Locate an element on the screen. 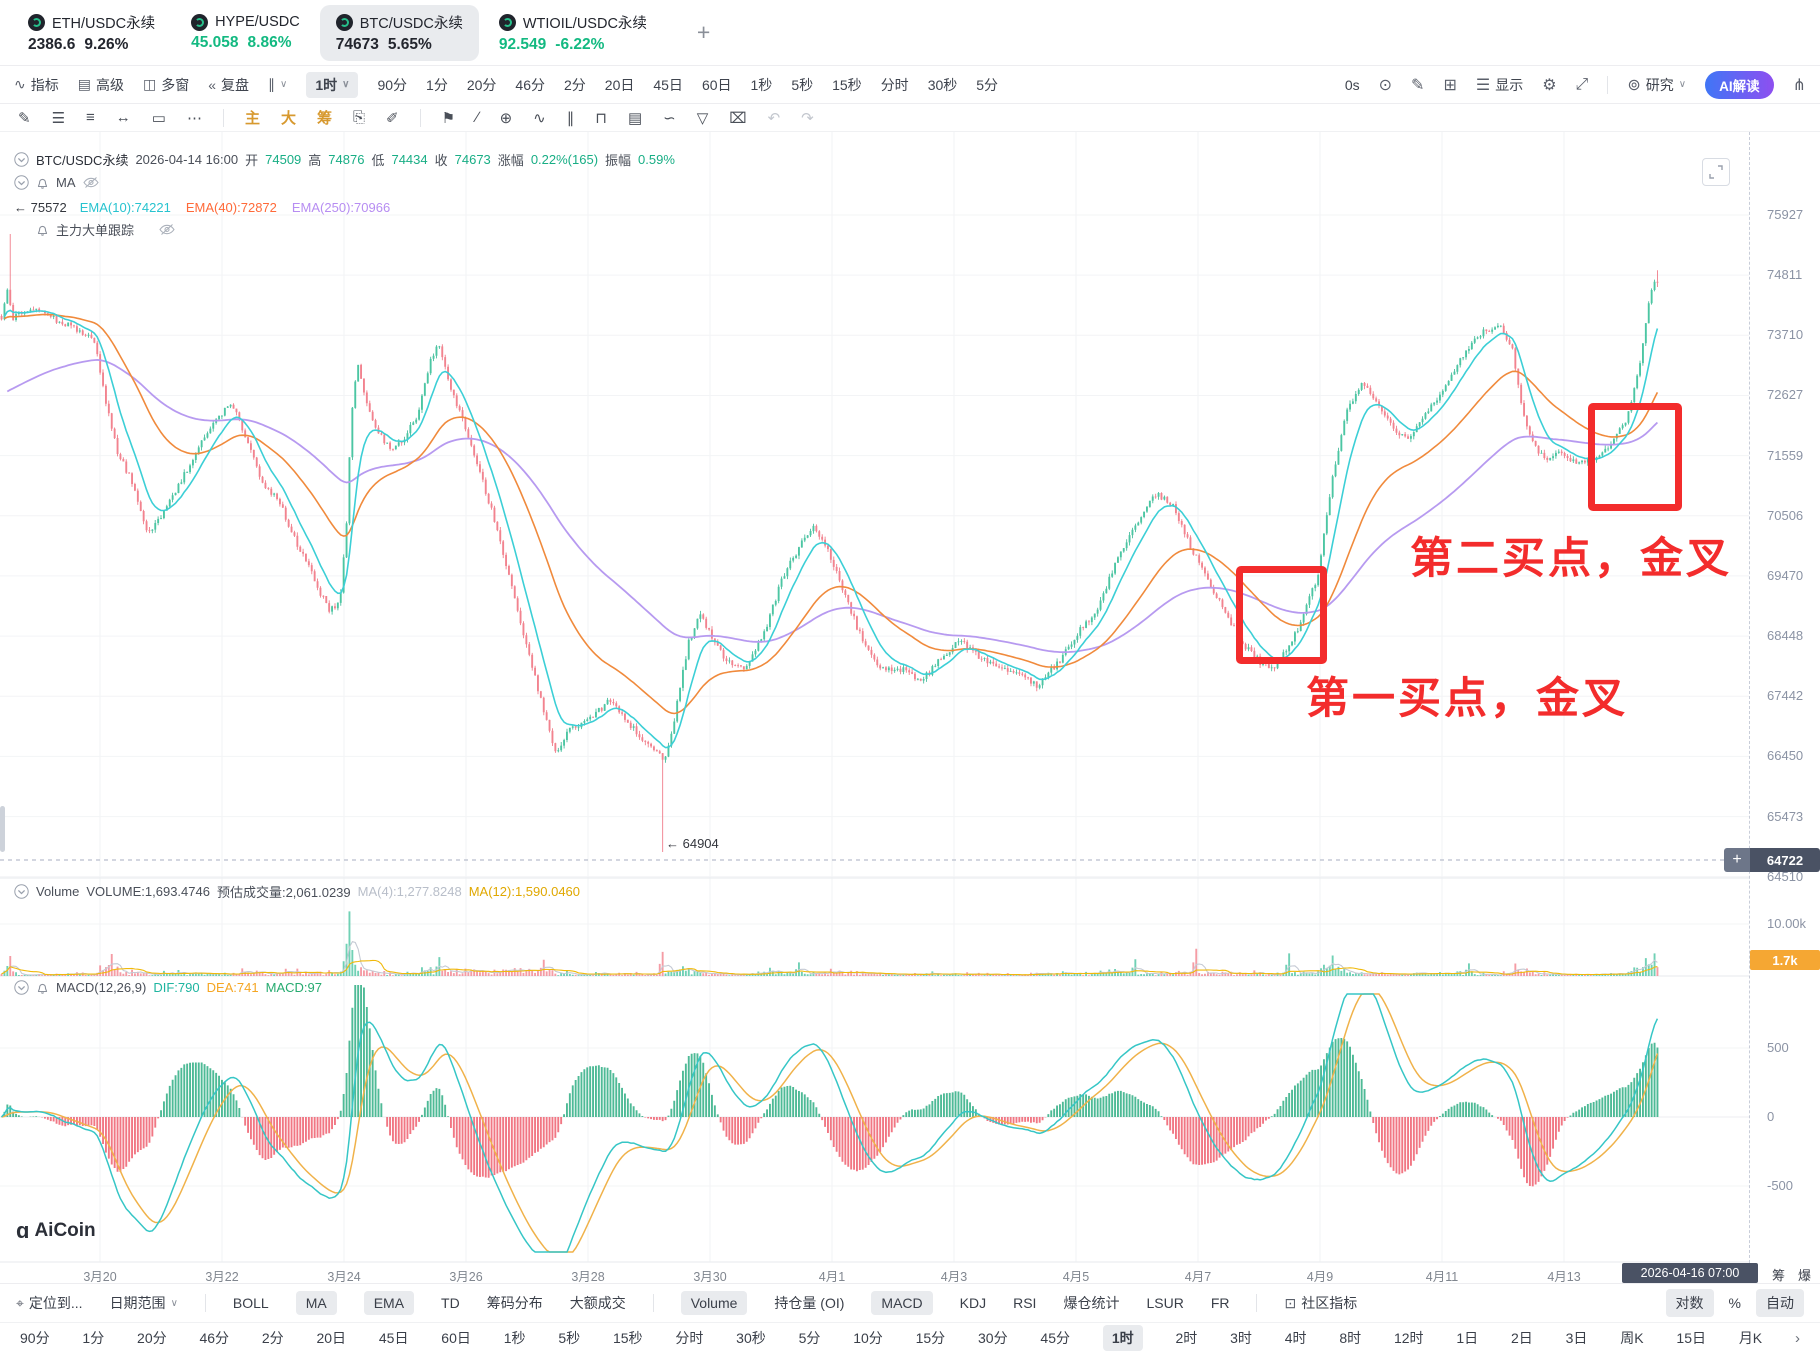 The image size is (1820, 1353). order-note-tool: ⎘ is located at coordinates (359, 117).